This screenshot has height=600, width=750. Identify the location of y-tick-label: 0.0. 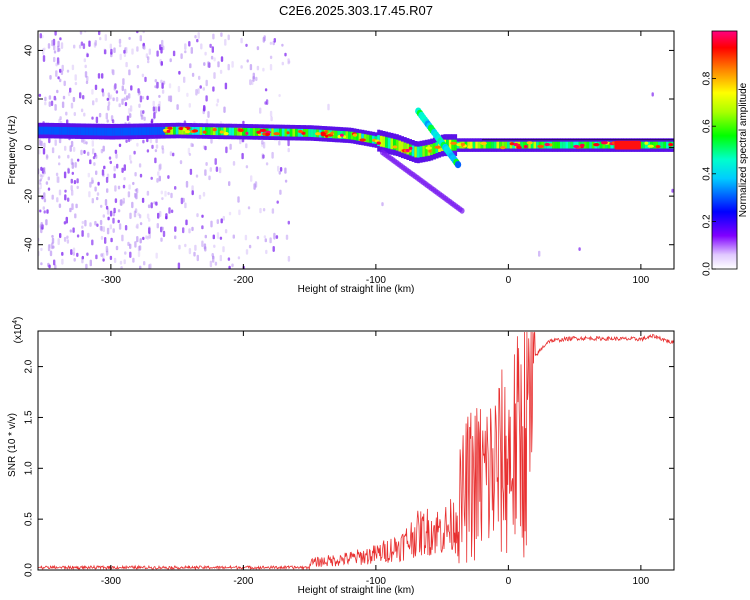
(29, 570).